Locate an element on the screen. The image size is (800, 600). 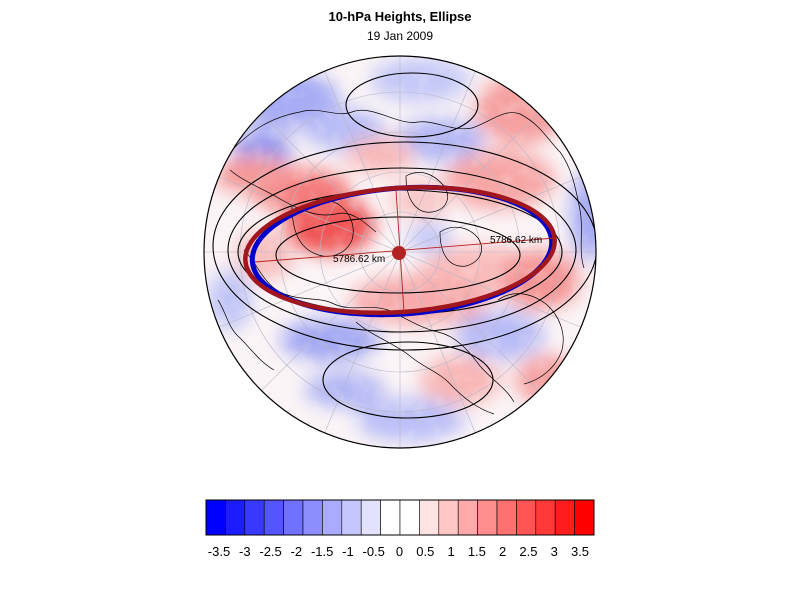
colorbar-tick-label: 3.5 is located at coordinates (580, 551).